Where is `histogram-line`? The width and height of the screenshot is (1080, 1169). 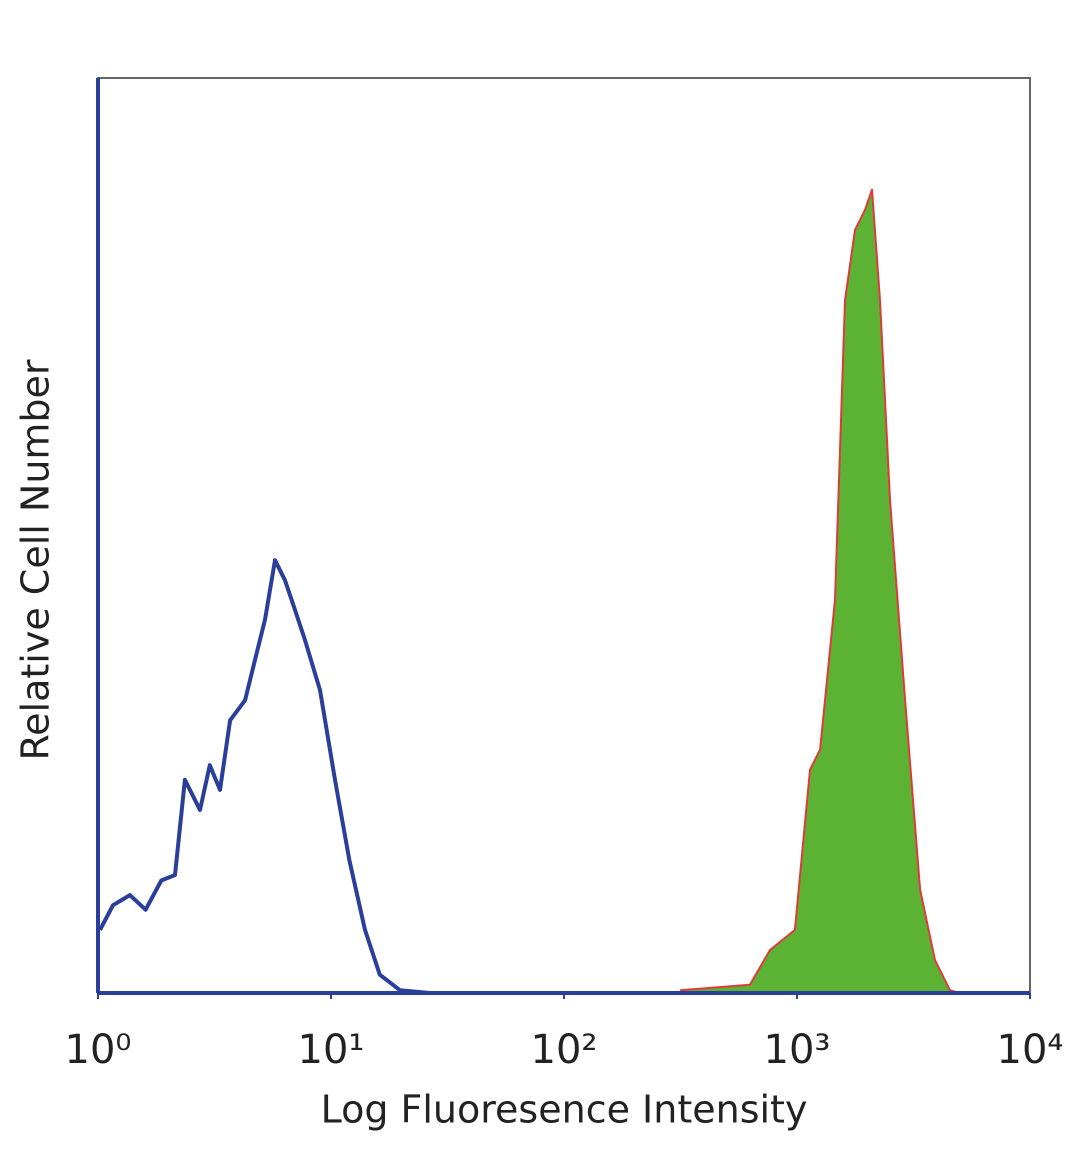
histogram-line is located at coordinates (264, 776).